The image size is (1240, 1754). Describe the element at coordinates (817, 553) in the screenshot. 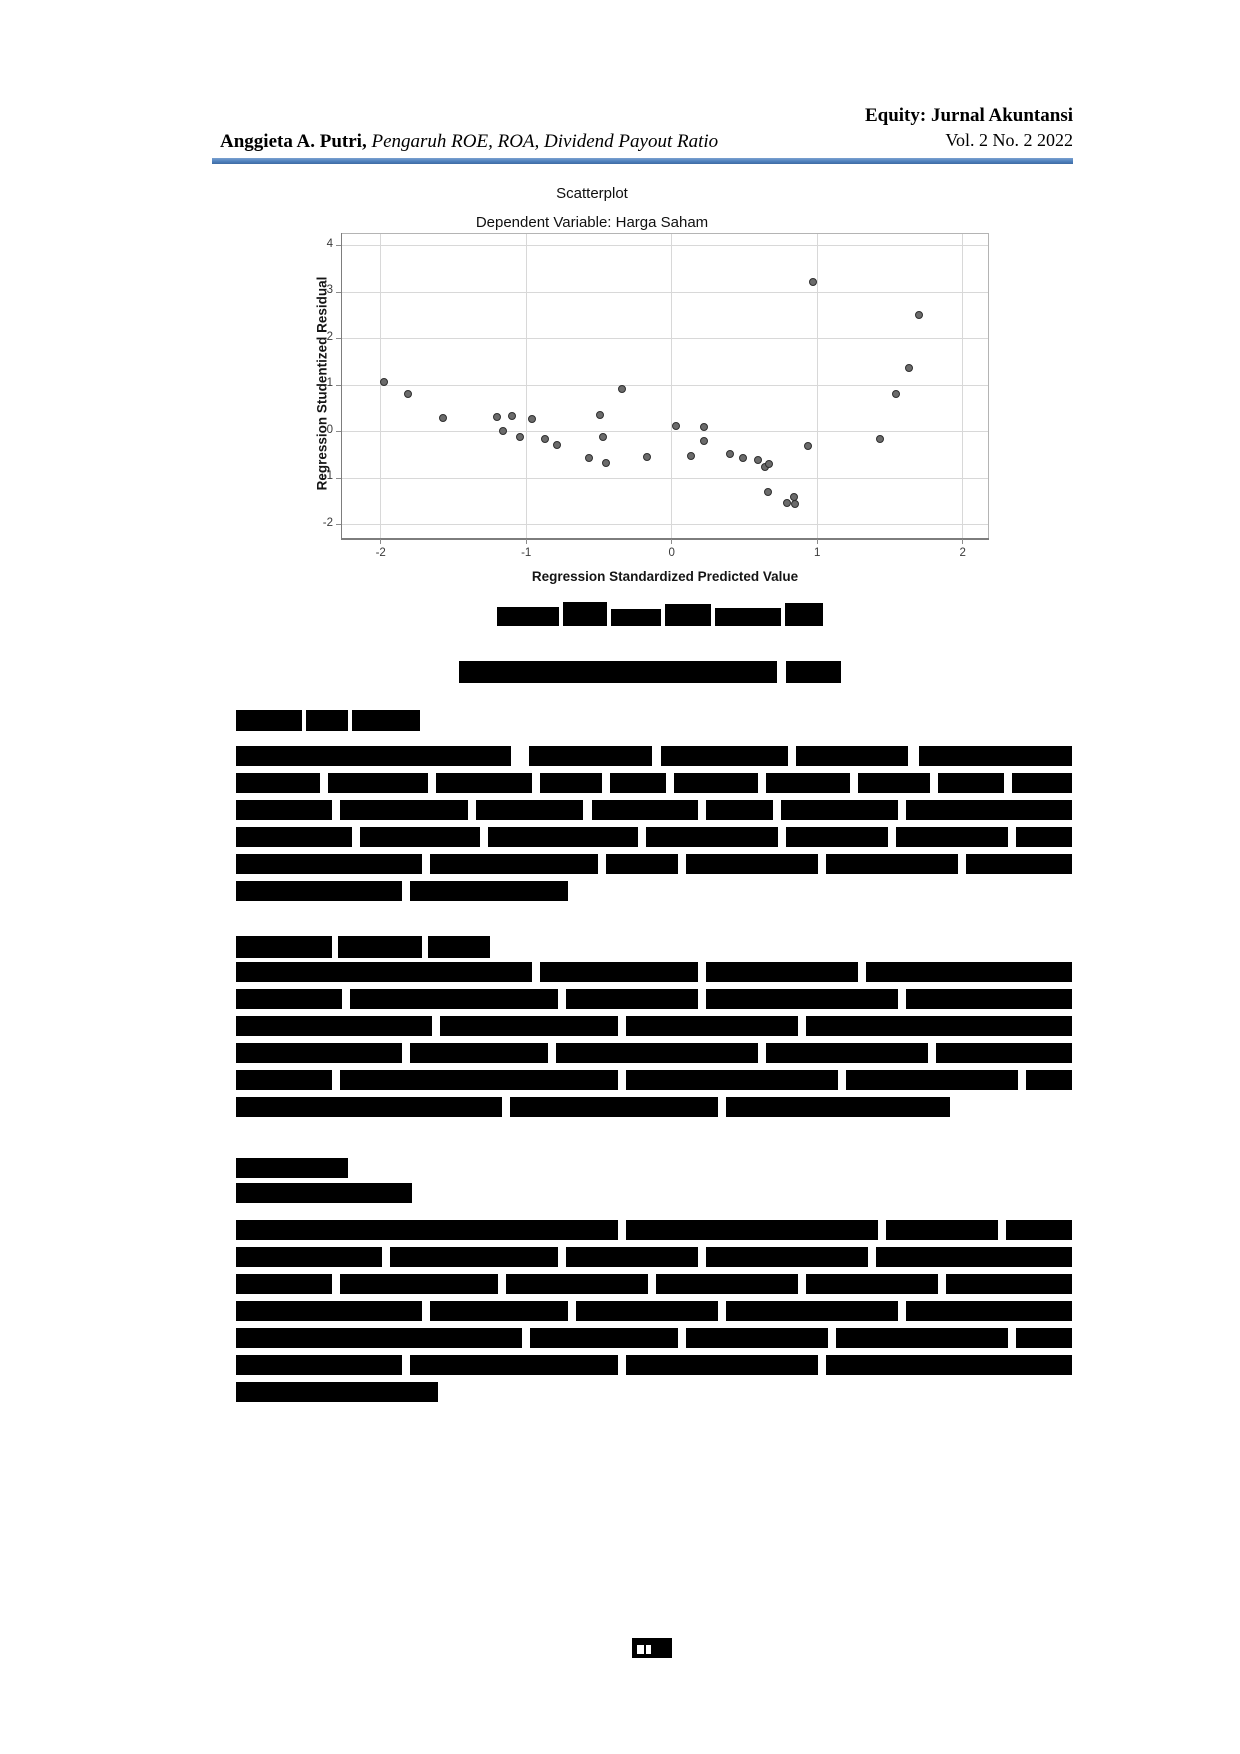

I see `x-tick-label: 1` at that location.